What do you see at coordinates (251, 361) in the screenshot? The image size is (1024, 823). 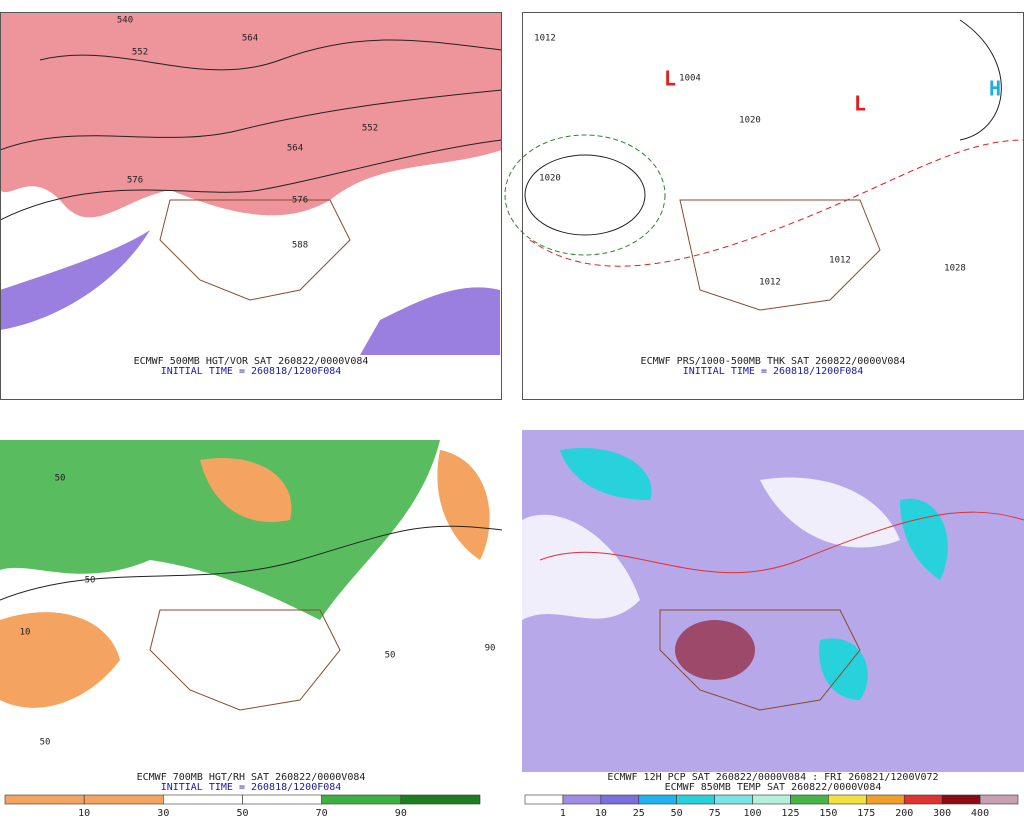 I see `panel-title: ECMWF 500MB HGT/VOR SAT 260822/0000V084` at bounding box center [251, 361].